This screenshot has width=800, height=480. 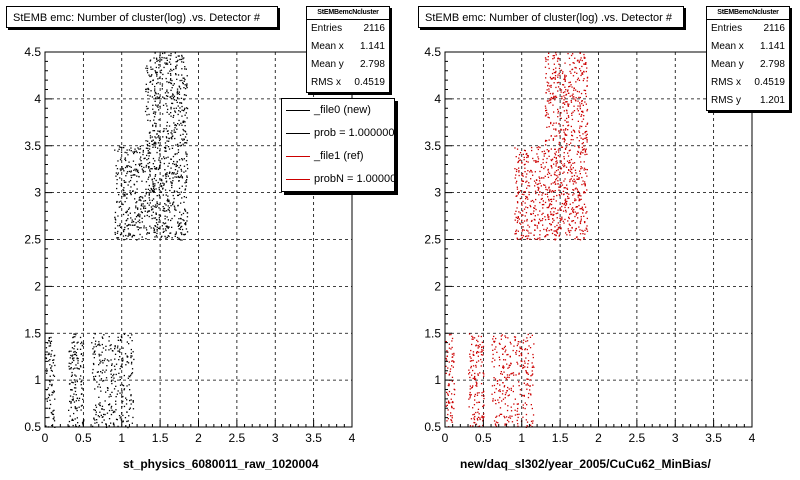 I want to click on right-y-tick-label: 4, so click(x=437, y=99).